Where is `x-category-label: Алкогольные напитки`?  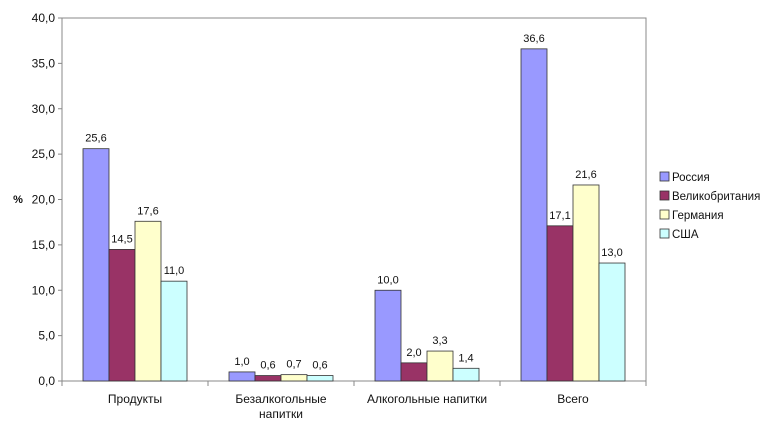
x-category-label: Алкогольные напитки is located at coordinates (427, 399).